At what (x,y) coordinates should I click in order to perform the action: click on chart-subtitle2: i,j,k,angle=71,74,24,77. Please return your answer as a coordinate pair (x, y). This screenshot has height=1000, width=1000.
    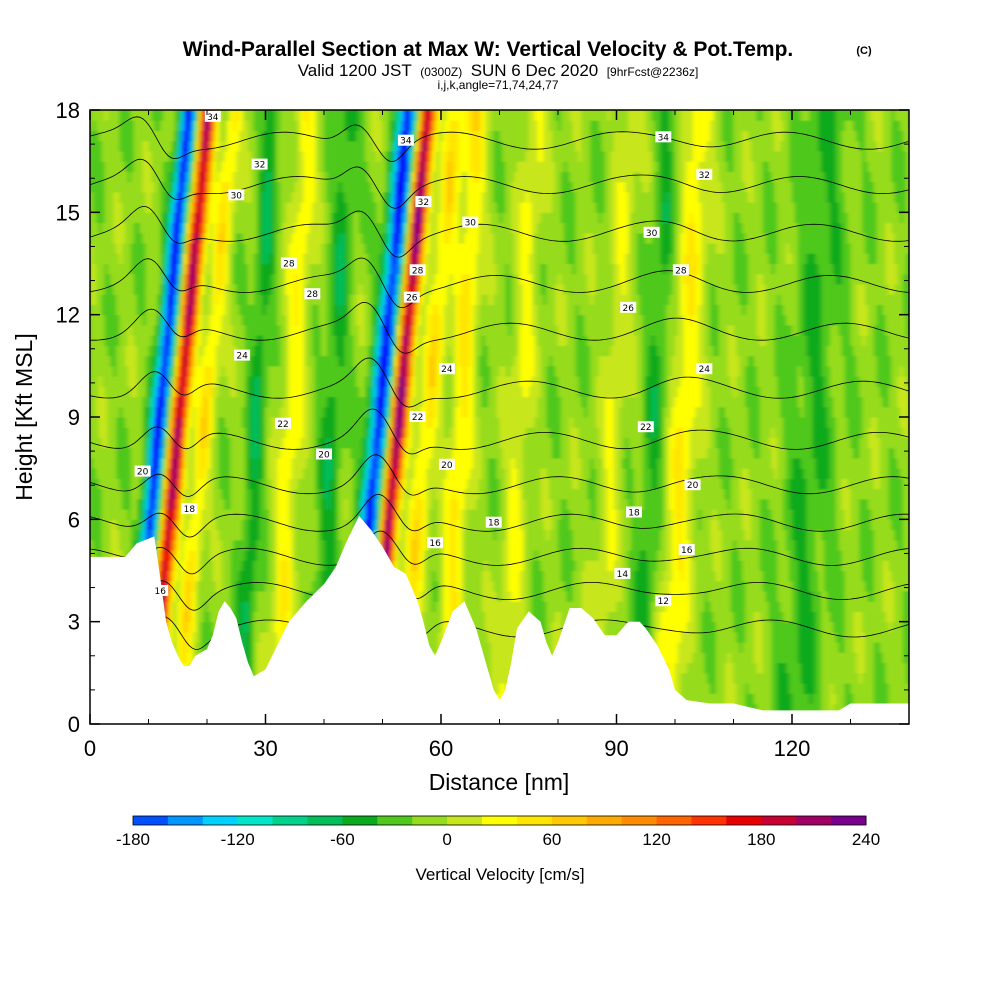
    Looking at the image, I should click on (497, 85).